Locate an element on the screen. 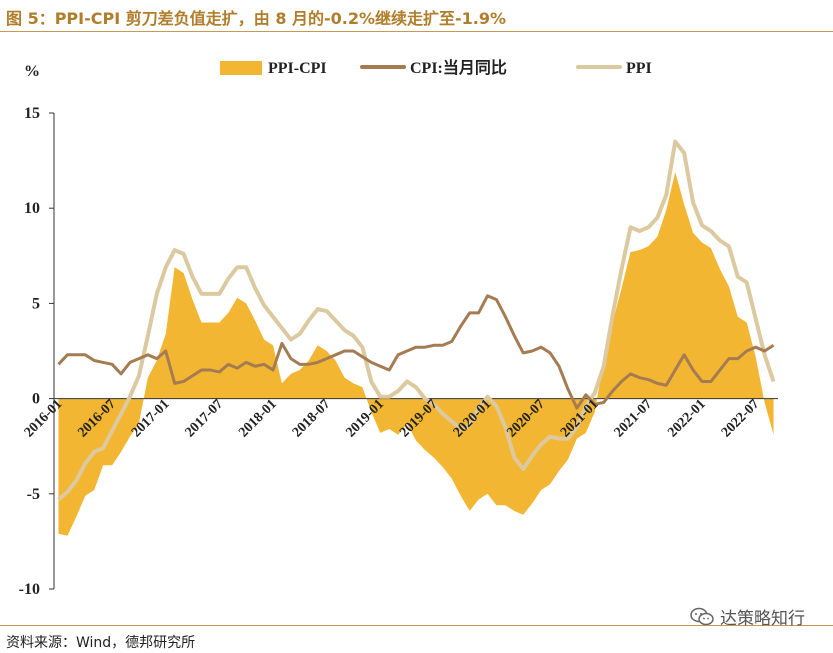 The width and height of the screenshot is (833, 653). y-tick-label: 10 is located at coordinates (32, 208).